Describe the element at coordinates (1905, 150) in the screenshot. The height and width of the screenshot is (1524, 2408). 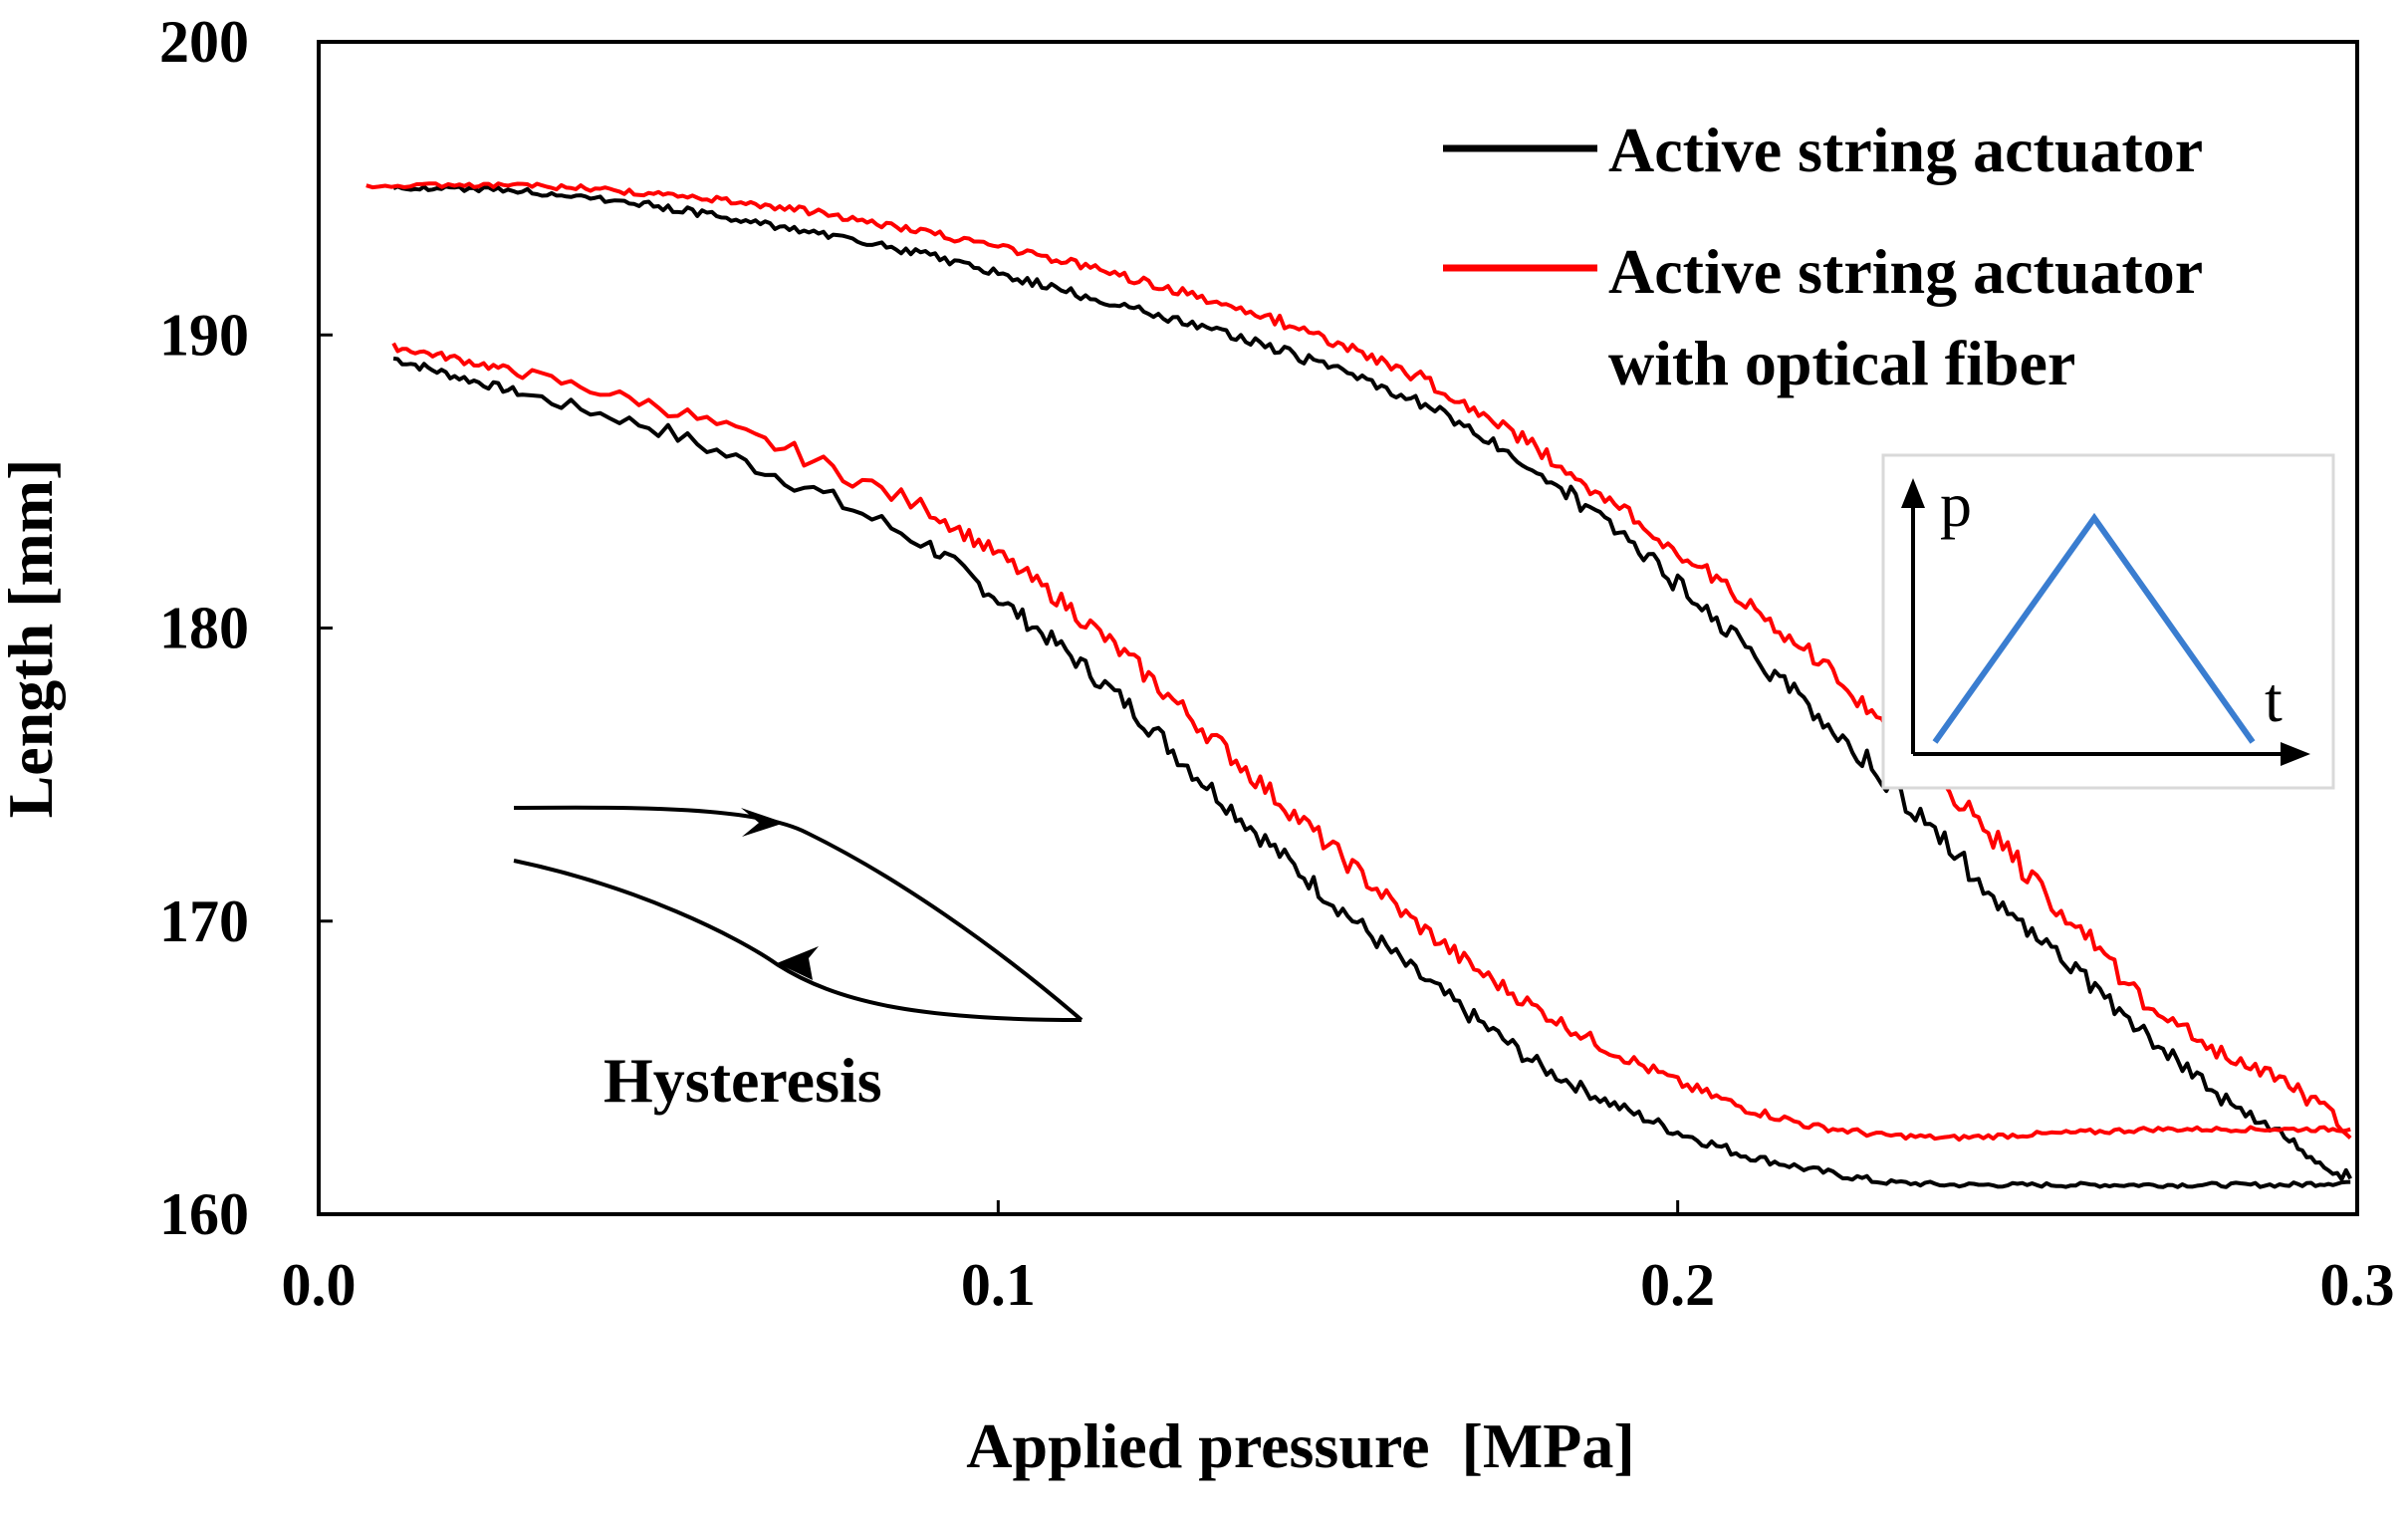
I see `legend-label-active-string-actuator: Active string actuator` at that location.